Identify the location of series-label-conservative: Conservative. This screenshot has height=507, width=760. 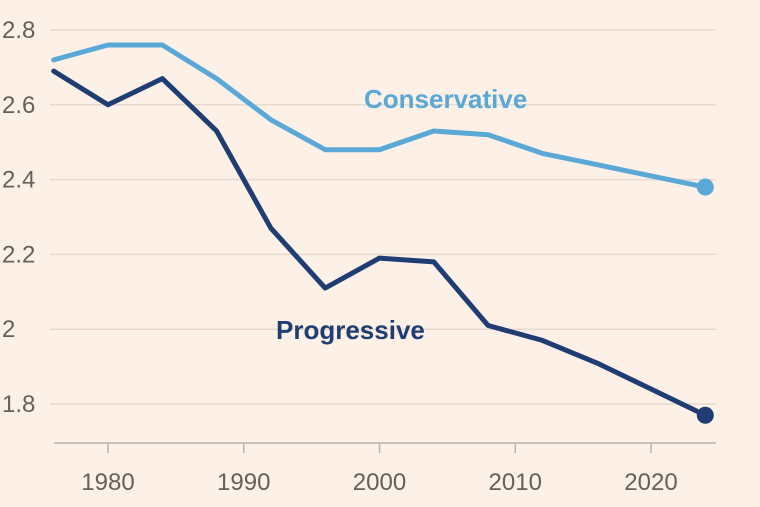
(445, 99).